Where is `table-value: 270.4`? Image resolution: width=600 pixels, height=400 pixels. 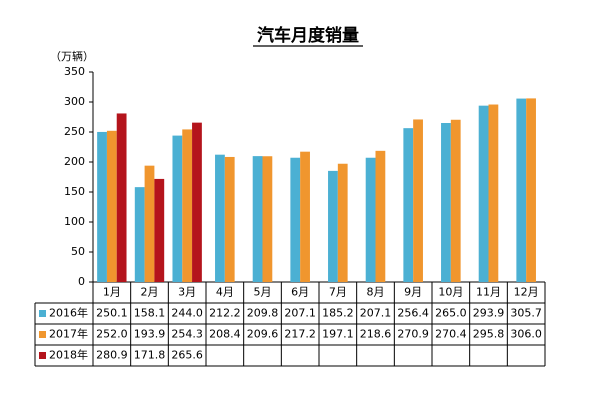 table-value: 270.4 is located at coordinates (451, 334).